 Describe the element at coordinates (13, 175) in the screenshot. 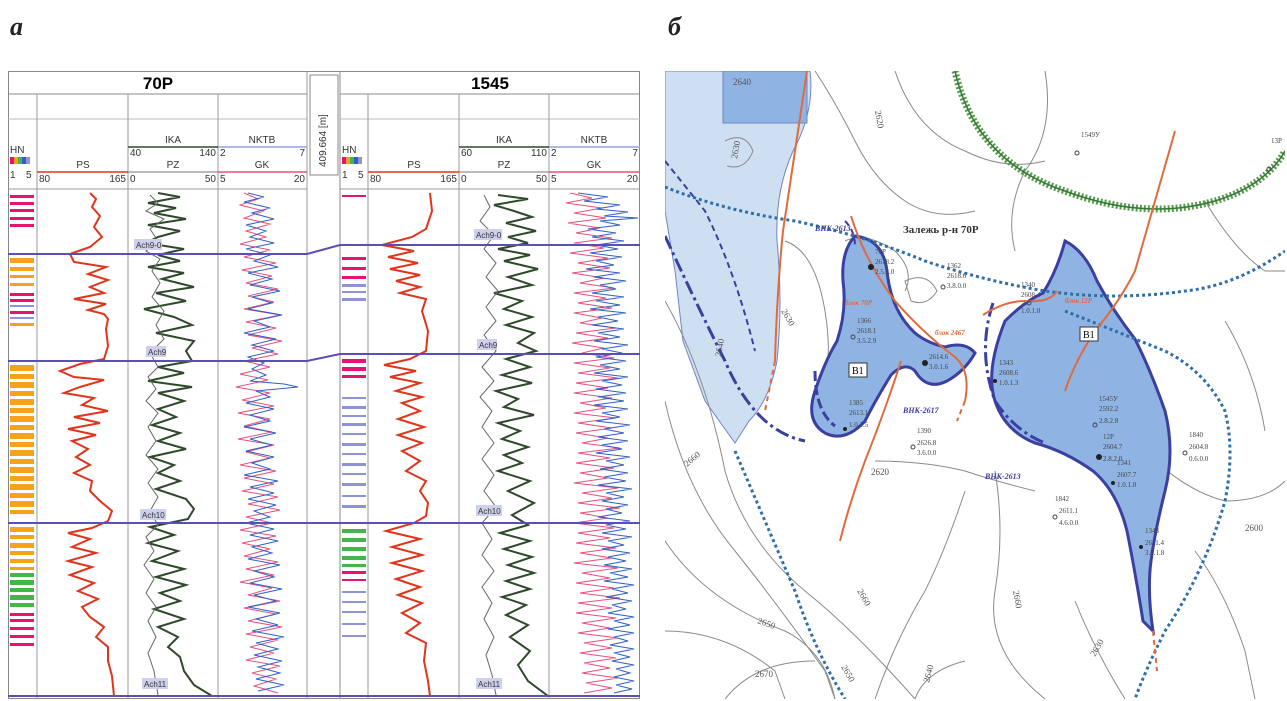

I see `hn-scale-min: 1` at that location.